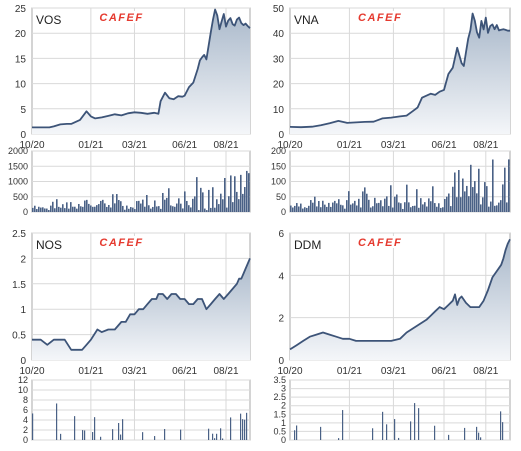  What do you see at coordinates (279, 431) in the screenshot?
I see `volume-y-tick: 0.5` at bounding box center [279, 431].